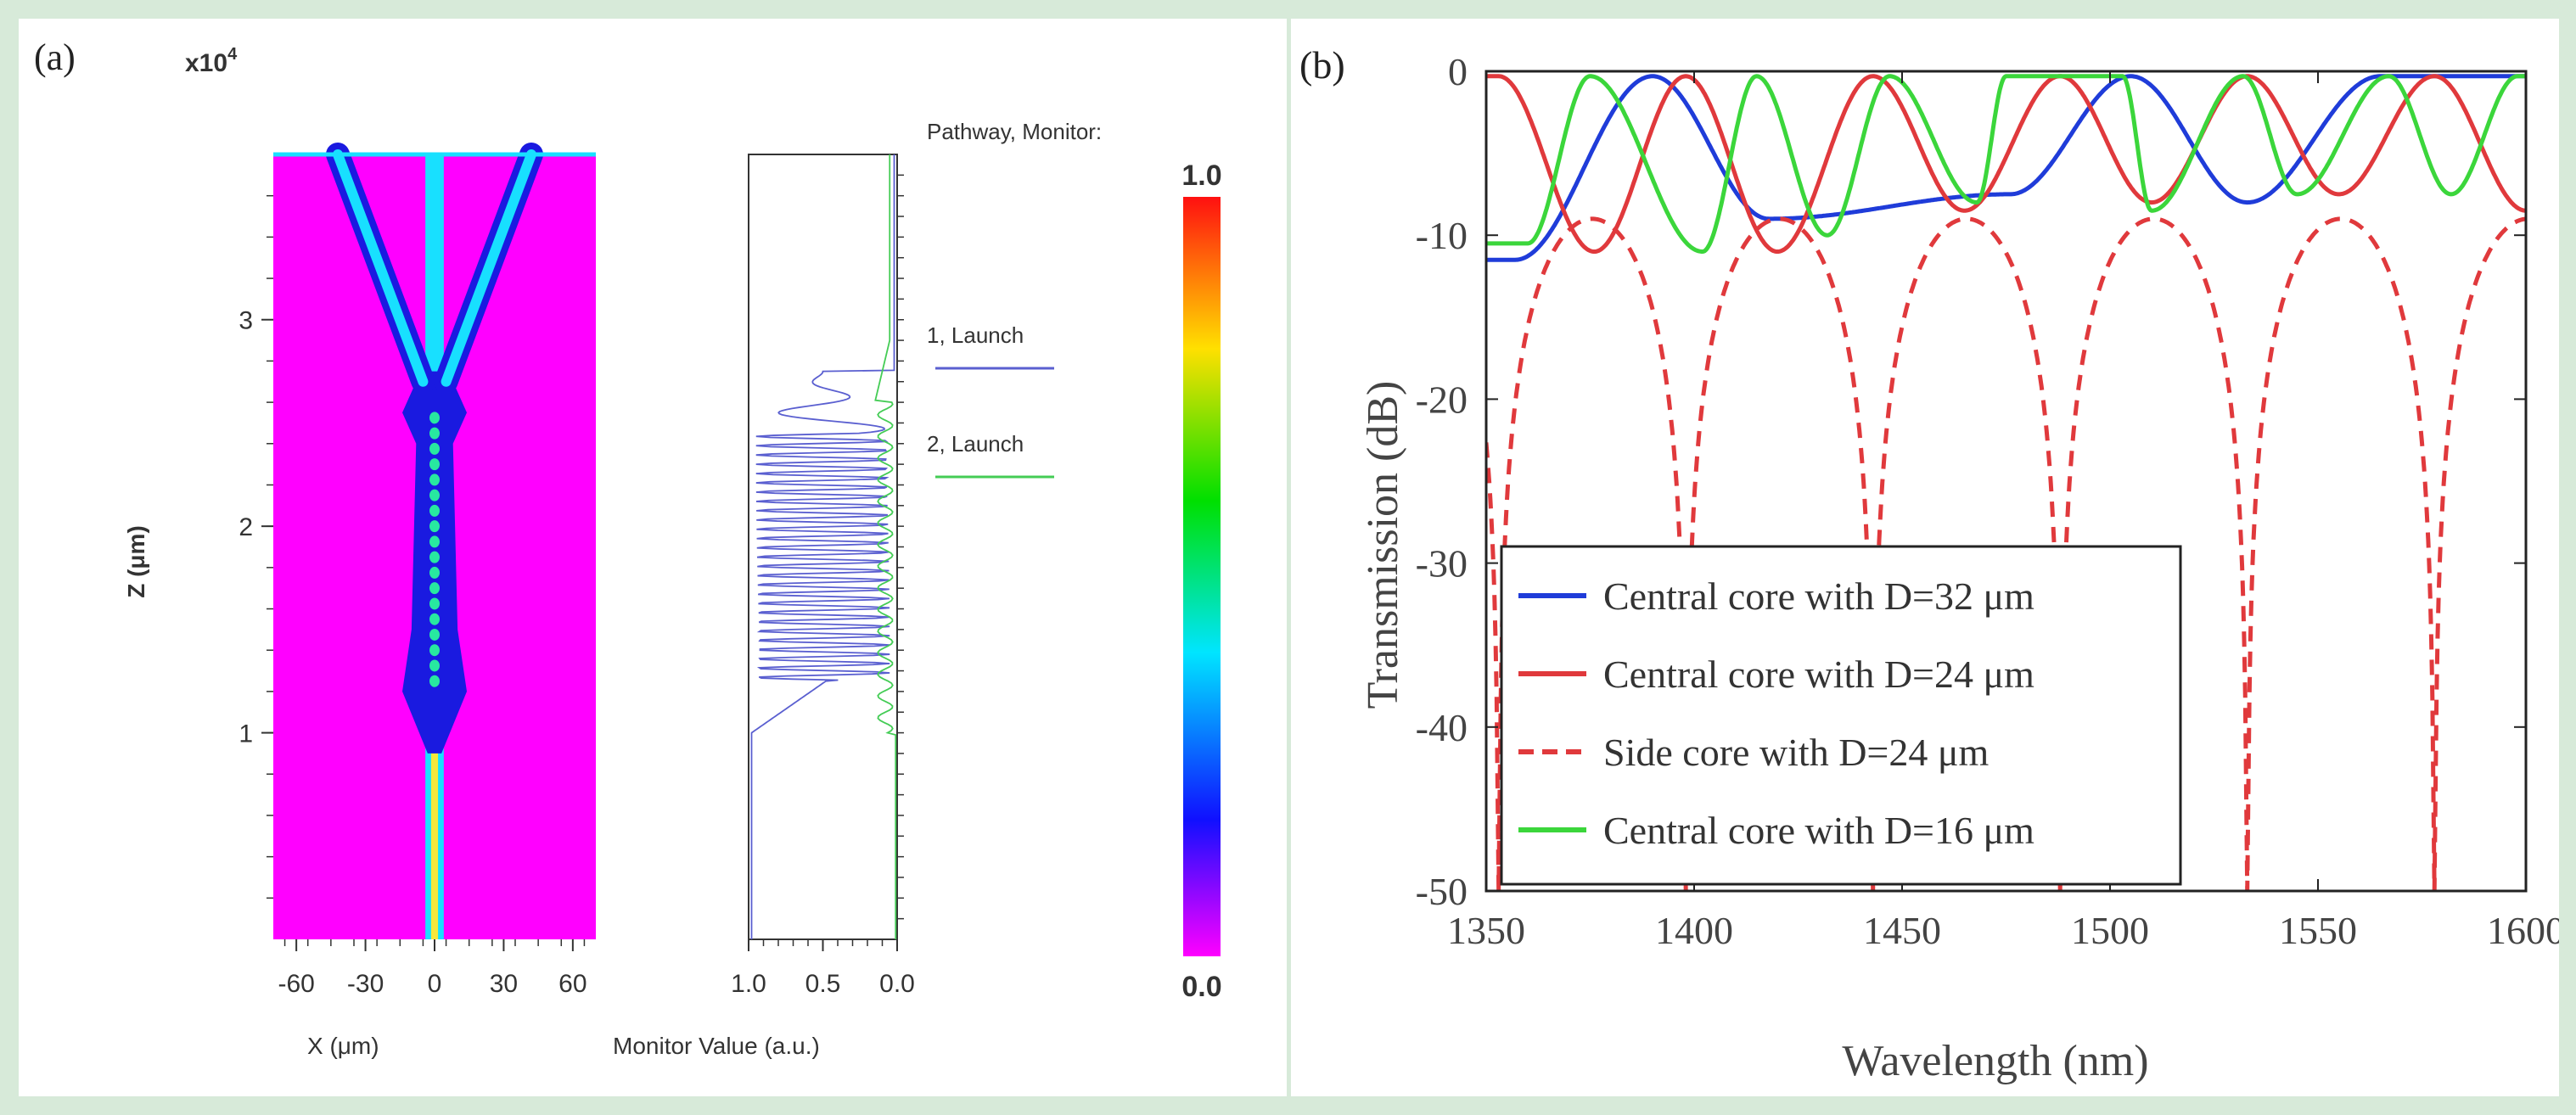 This screenshot has height=1115, width=2576. Describe the element at coordinates (1442, 564) in the screenshot. I see `y-tick-label: -30` at that location.